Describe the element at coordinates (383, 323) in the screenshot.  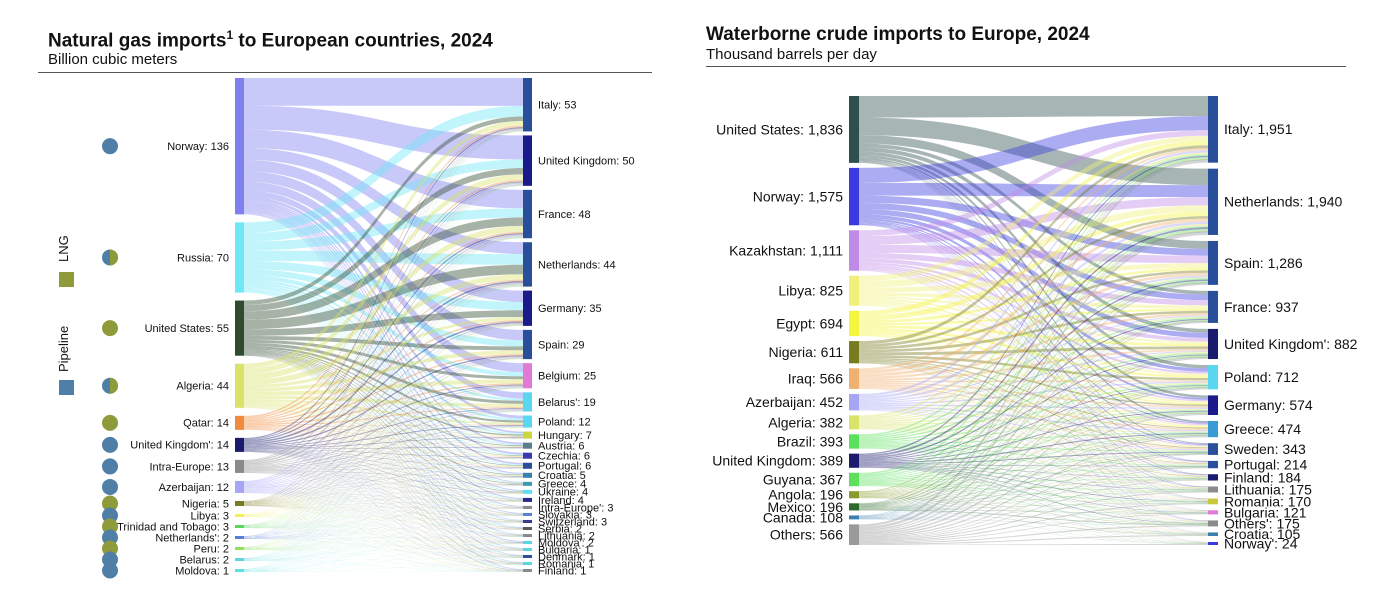
I see `flow-united-states-to-germany` at that location.